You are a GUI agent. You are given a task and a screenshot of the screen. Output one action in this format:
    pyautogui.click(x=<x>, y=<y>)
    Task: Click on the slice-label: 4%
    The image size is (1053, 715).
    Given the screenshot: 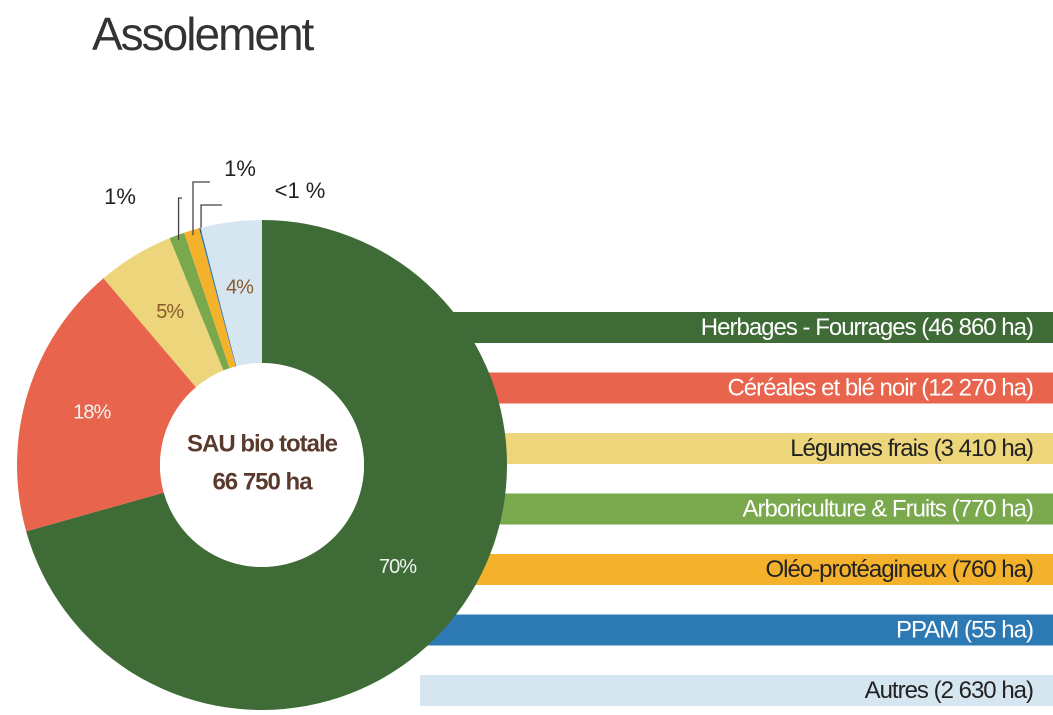 What is the action you would take?
    pyautogui.click(x=240, y=288)
    